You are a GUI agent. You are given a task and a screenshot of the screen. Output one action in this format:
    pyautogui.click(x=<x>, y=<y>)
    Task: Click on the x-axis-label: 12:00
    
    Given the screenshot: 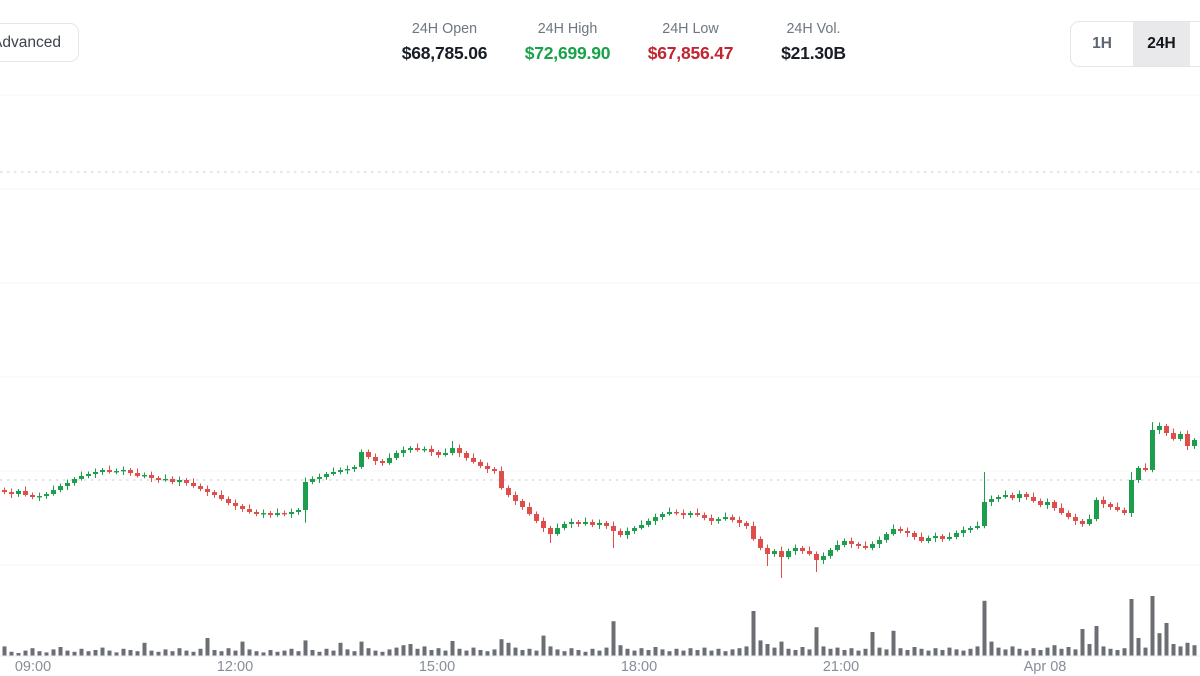 What is the action you would take?
    pyautogui.click(x=235, y=667)
    